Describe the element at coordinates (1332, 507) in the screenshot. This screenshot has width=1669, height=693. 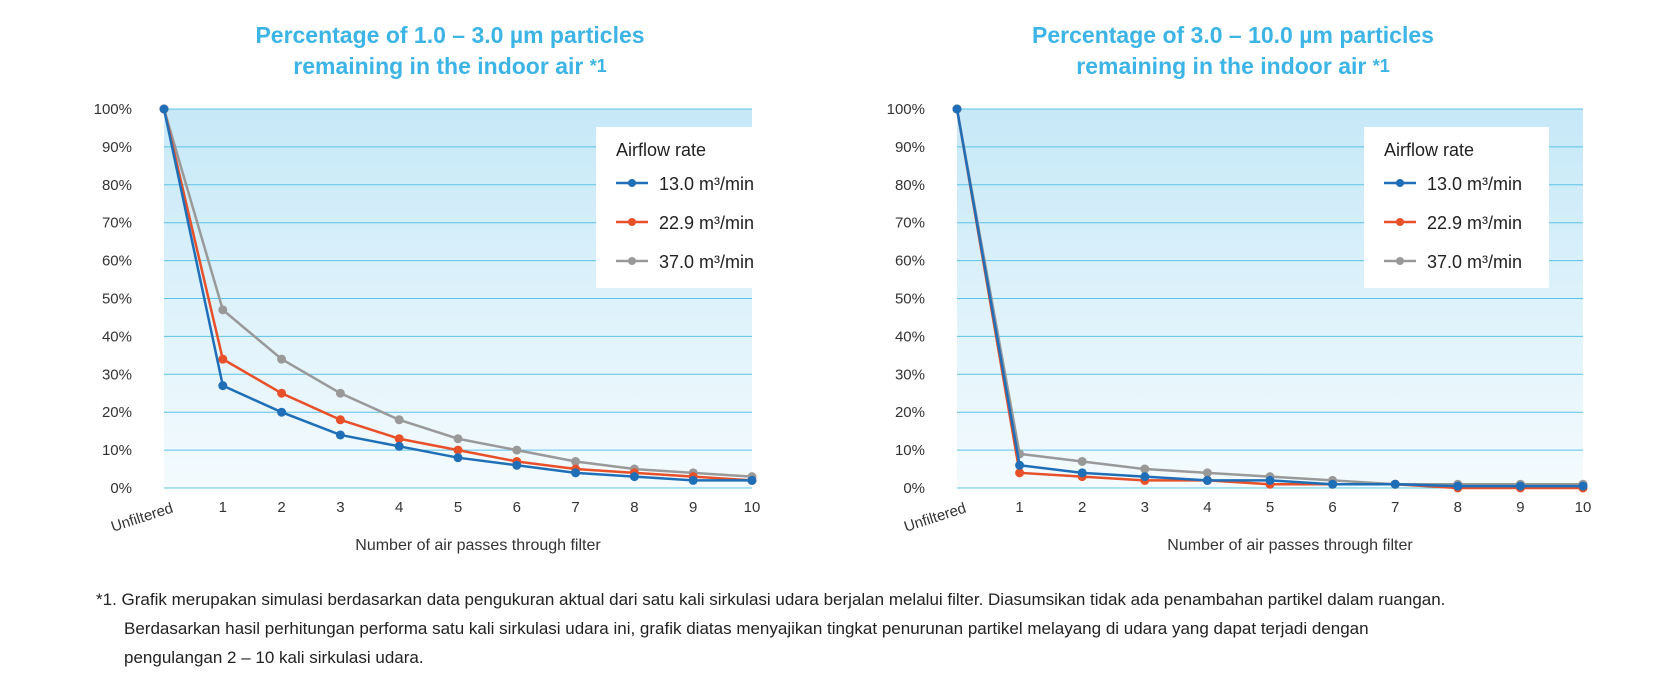
I see `chart-2-x-tick-label: 6` at that location.